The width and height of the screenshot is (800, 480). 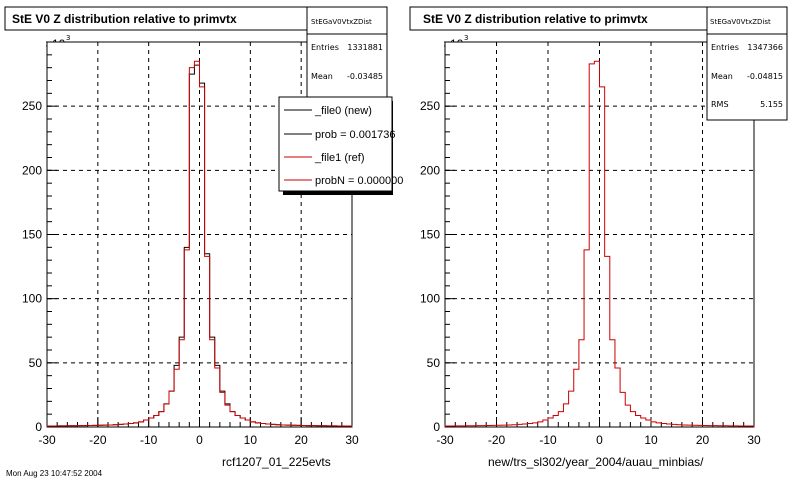 What do you see at coordinates (765, 47) in the screenshot?
I see `right-stats-entries-value: 1347366` at bounding box center [765, 47].